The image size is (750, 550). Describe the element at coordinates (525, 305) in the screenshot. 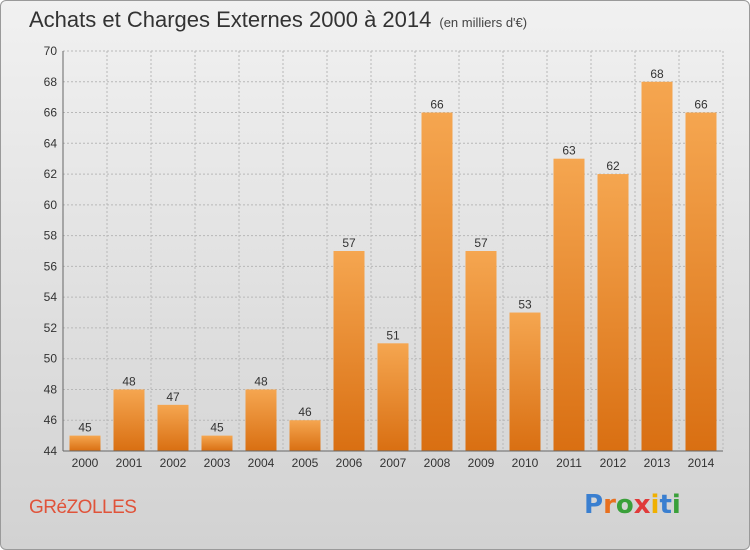

I see `data-label: 53` at that location.